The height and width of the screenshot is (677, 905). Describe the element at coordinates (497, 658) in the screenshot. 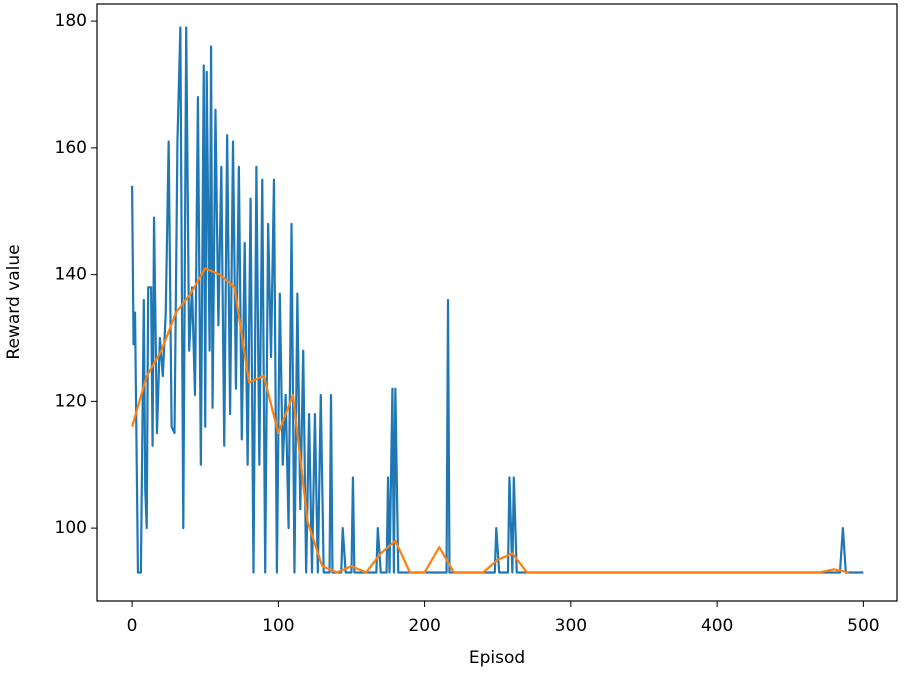

I see `x-axis-label: Episod` at that location.